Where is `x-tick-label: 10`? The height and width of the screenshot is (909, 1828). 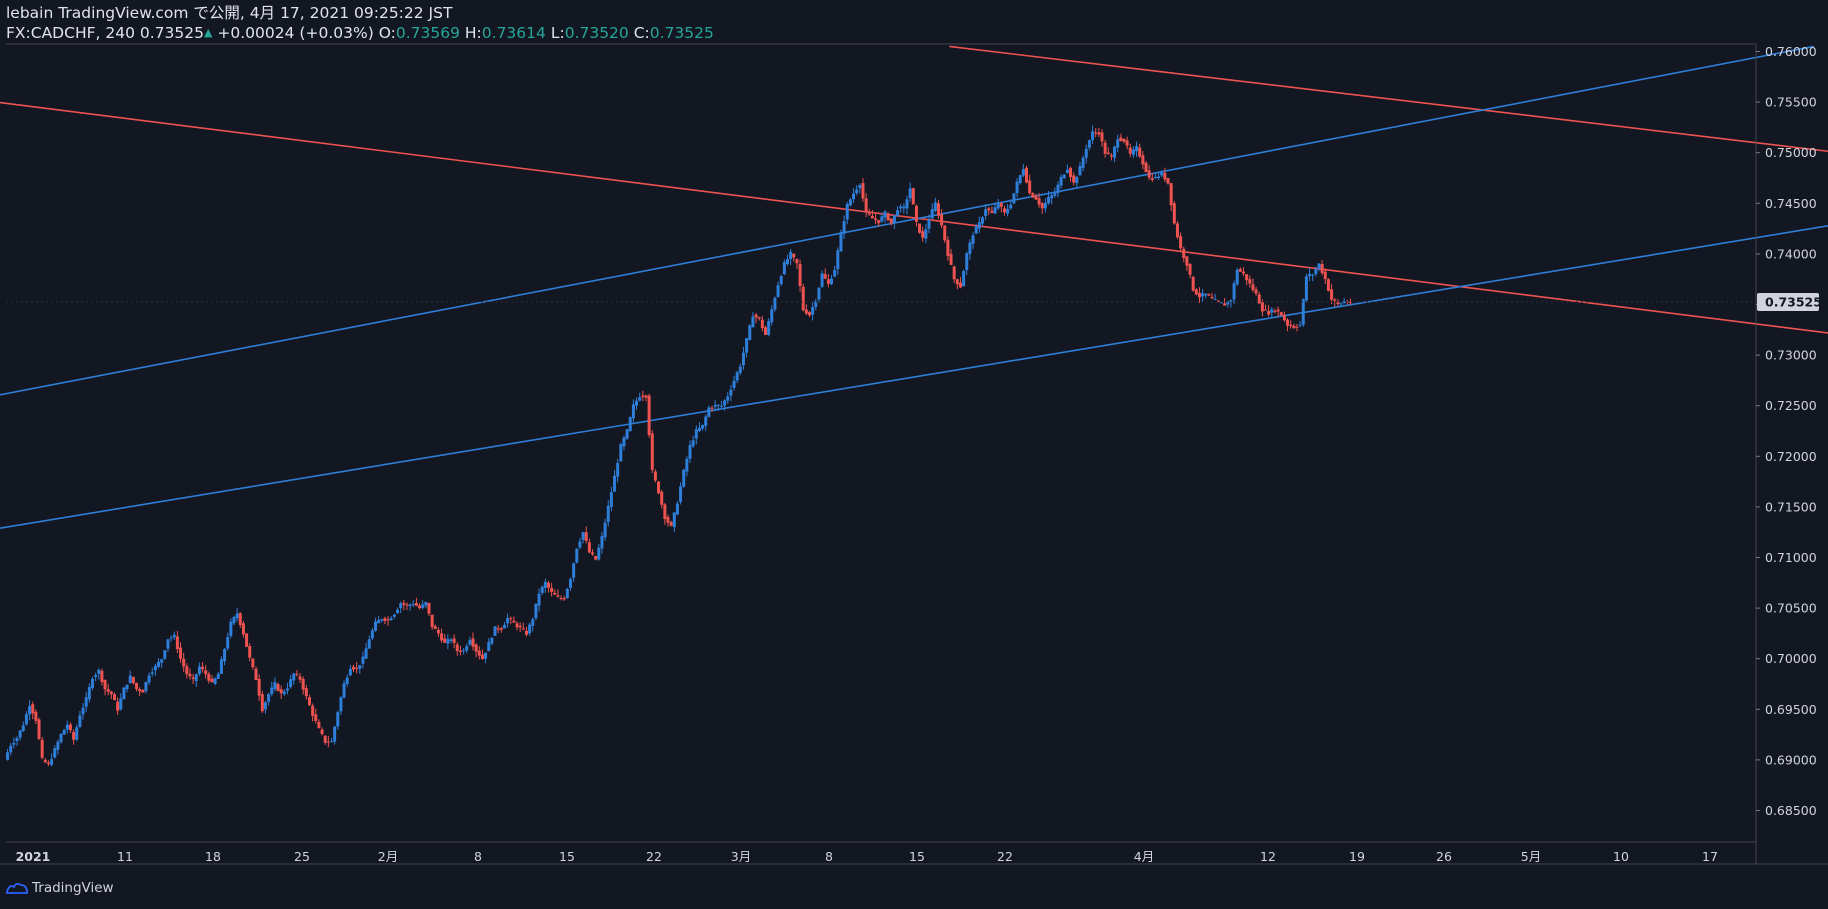 x-tick-label: 10 is located at coordinates (1621, 856).